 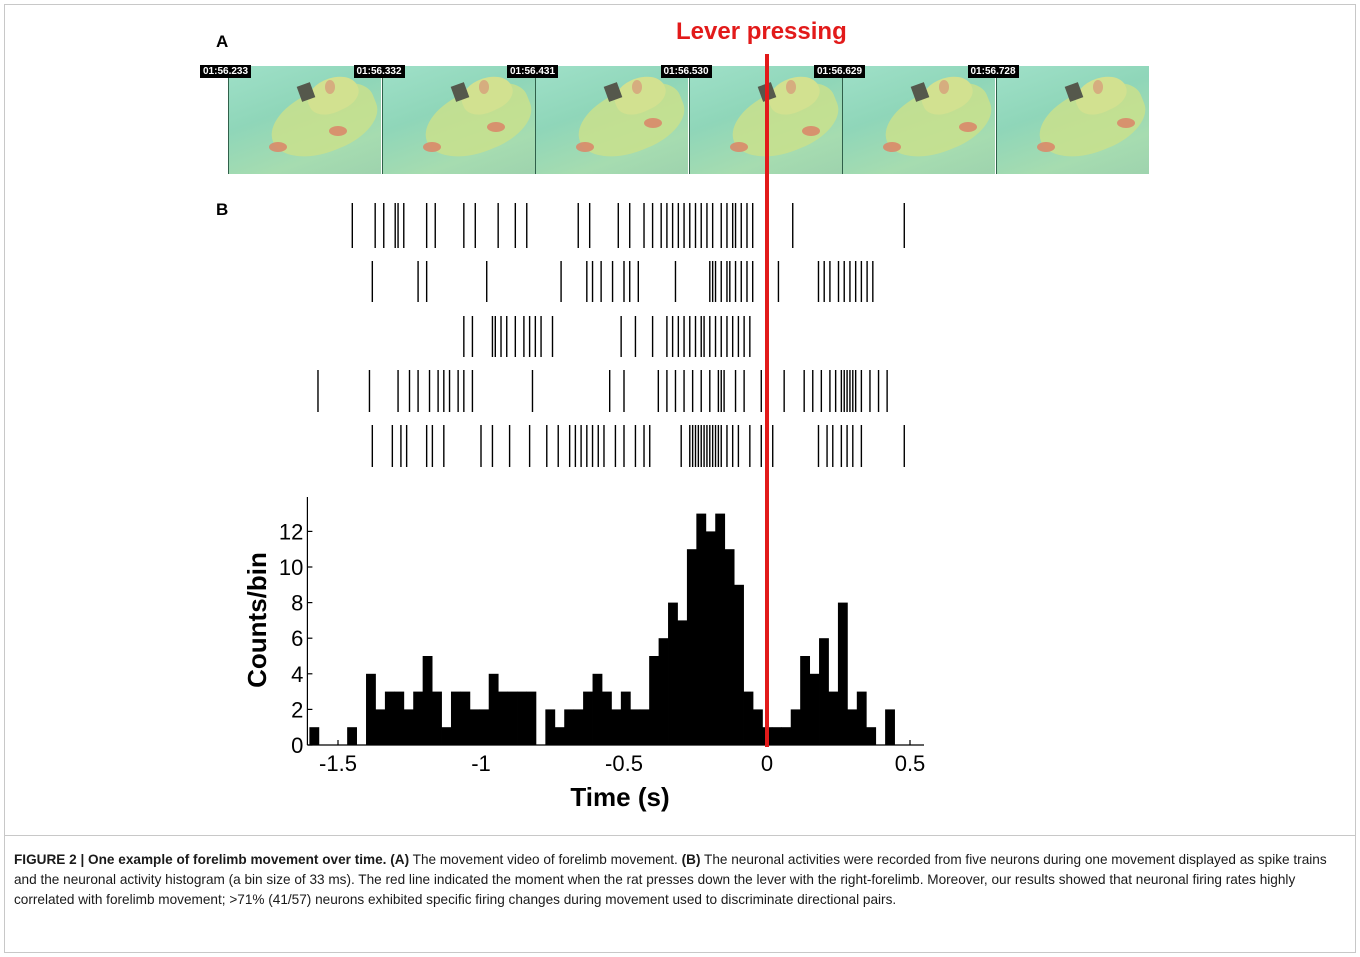 What do you see at coordinates (840, 71) in the screenshot?
I see `frame-timestamp: 01:56.629` at bounding box center [840, 71].